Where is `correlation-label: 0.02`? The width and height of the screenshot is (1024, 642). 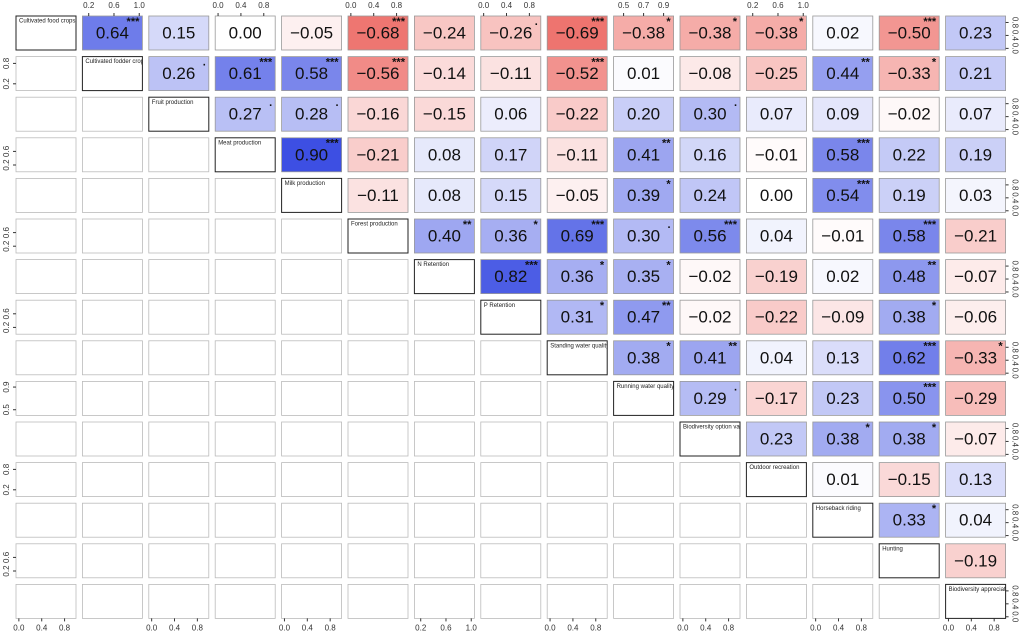 correlation-label: 0.02 is located at coordinates (842, 276).